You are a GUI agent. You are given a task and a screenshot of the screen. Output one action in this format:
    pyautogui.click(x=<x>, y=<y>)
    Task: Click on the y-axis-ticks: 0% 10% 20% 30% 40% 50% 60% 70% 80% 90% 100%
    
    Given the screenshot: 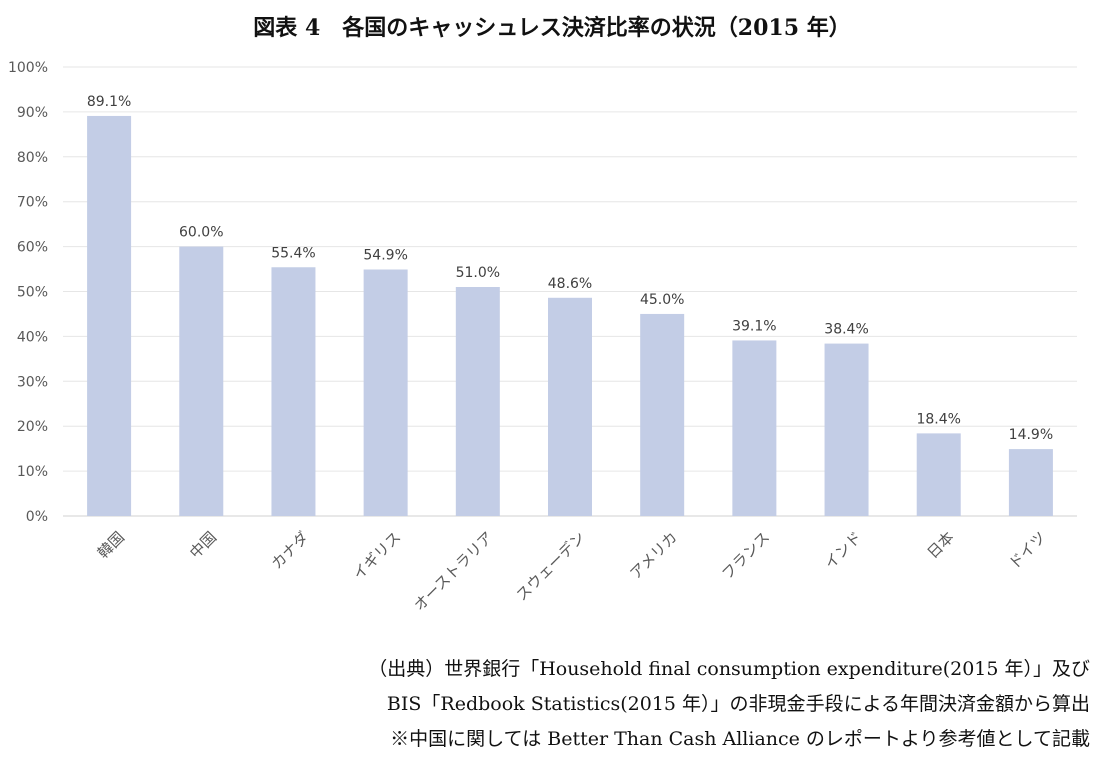 What is the action you would take?
    pyautogui.click(x=28, y=292)
    